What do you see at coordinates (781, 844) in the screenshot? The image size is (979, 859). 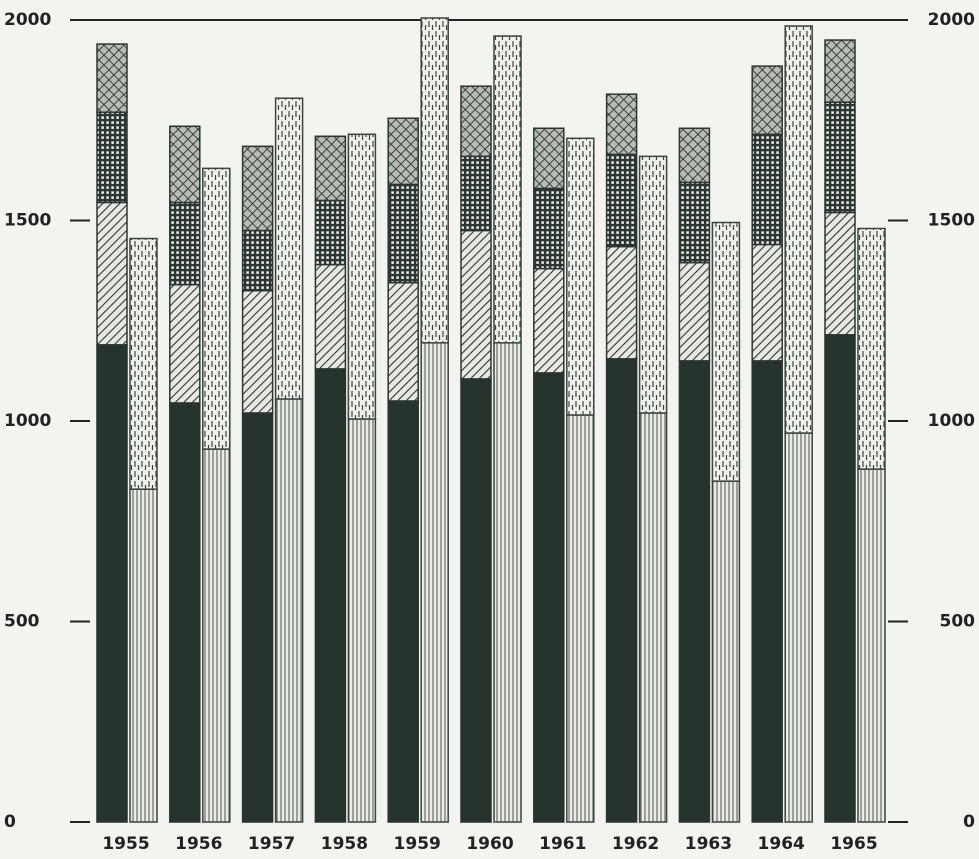 I see `x-tick-label: 1964` at bounding box center [781, 844].